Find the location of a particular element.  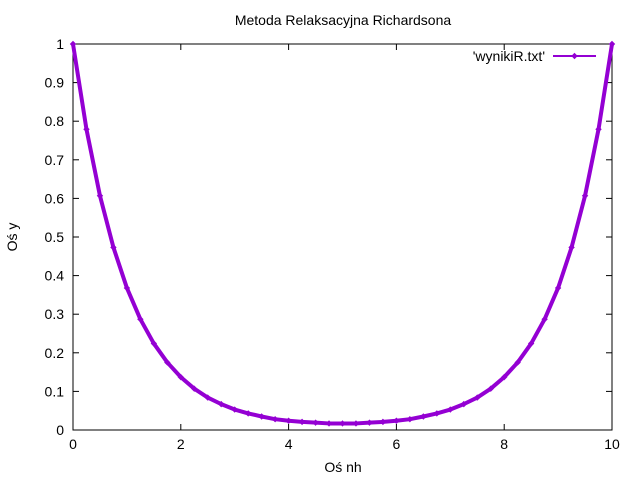

y-tick-label: 0.4 is located at coordinates (55, 276).